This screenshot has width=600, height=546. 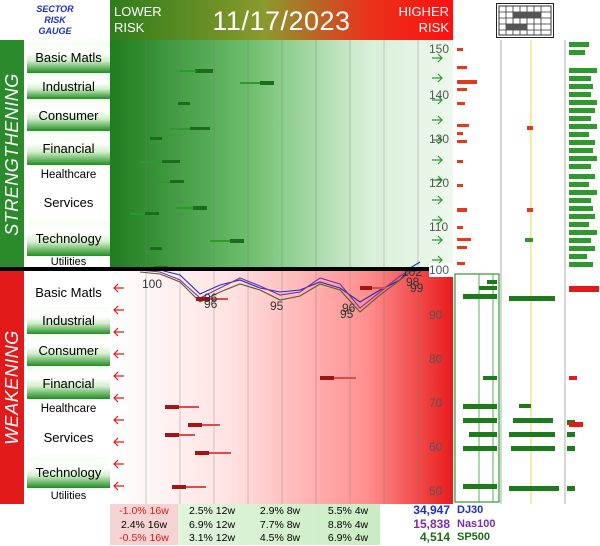 What do you see at coordinates (437, 159) in the screenshot?
I see `arrow-right-icon` at bounding box center [437, 159].